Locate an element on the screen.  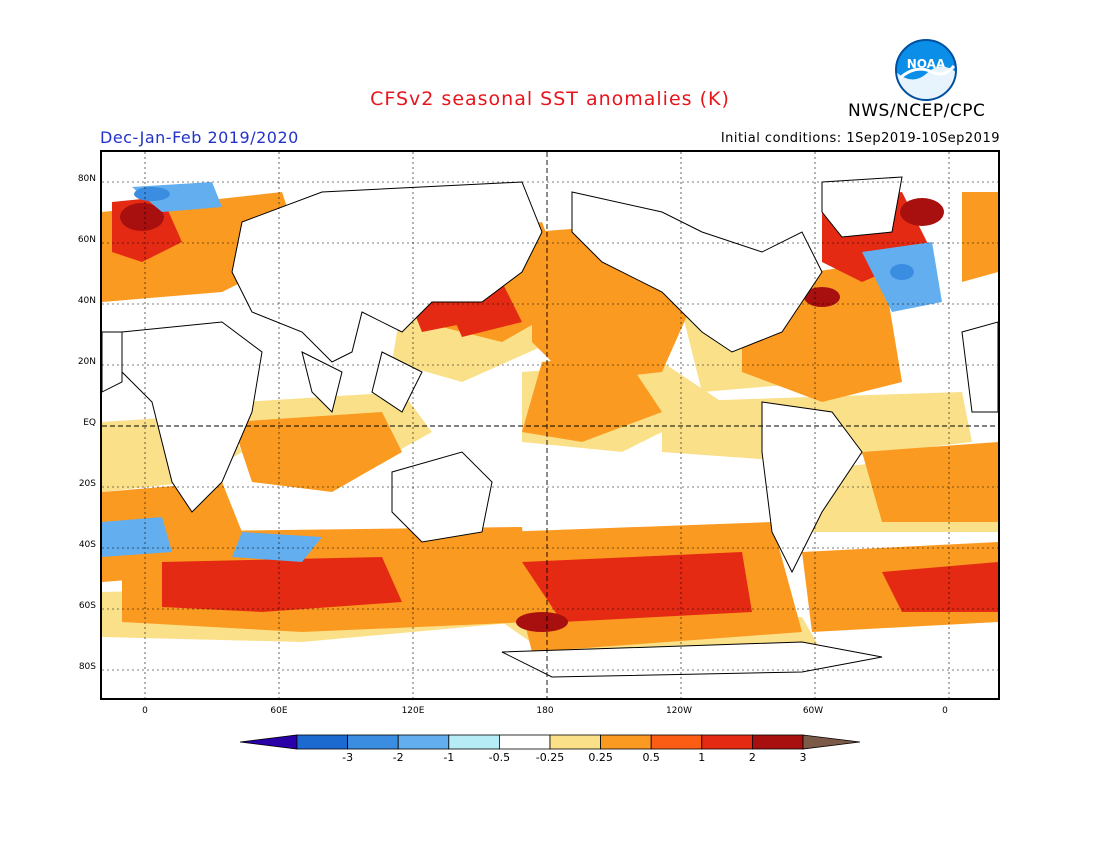
colorbar-high-arrow is located at coordinates (831, 742).